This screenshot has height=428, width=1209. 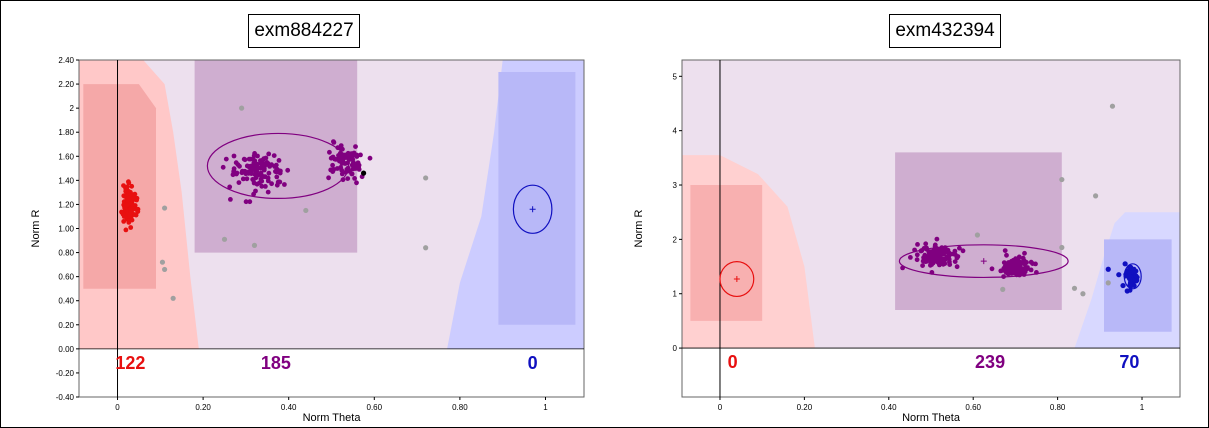 I want to click on genotype-count: 70, so click(x=1129, y=362).